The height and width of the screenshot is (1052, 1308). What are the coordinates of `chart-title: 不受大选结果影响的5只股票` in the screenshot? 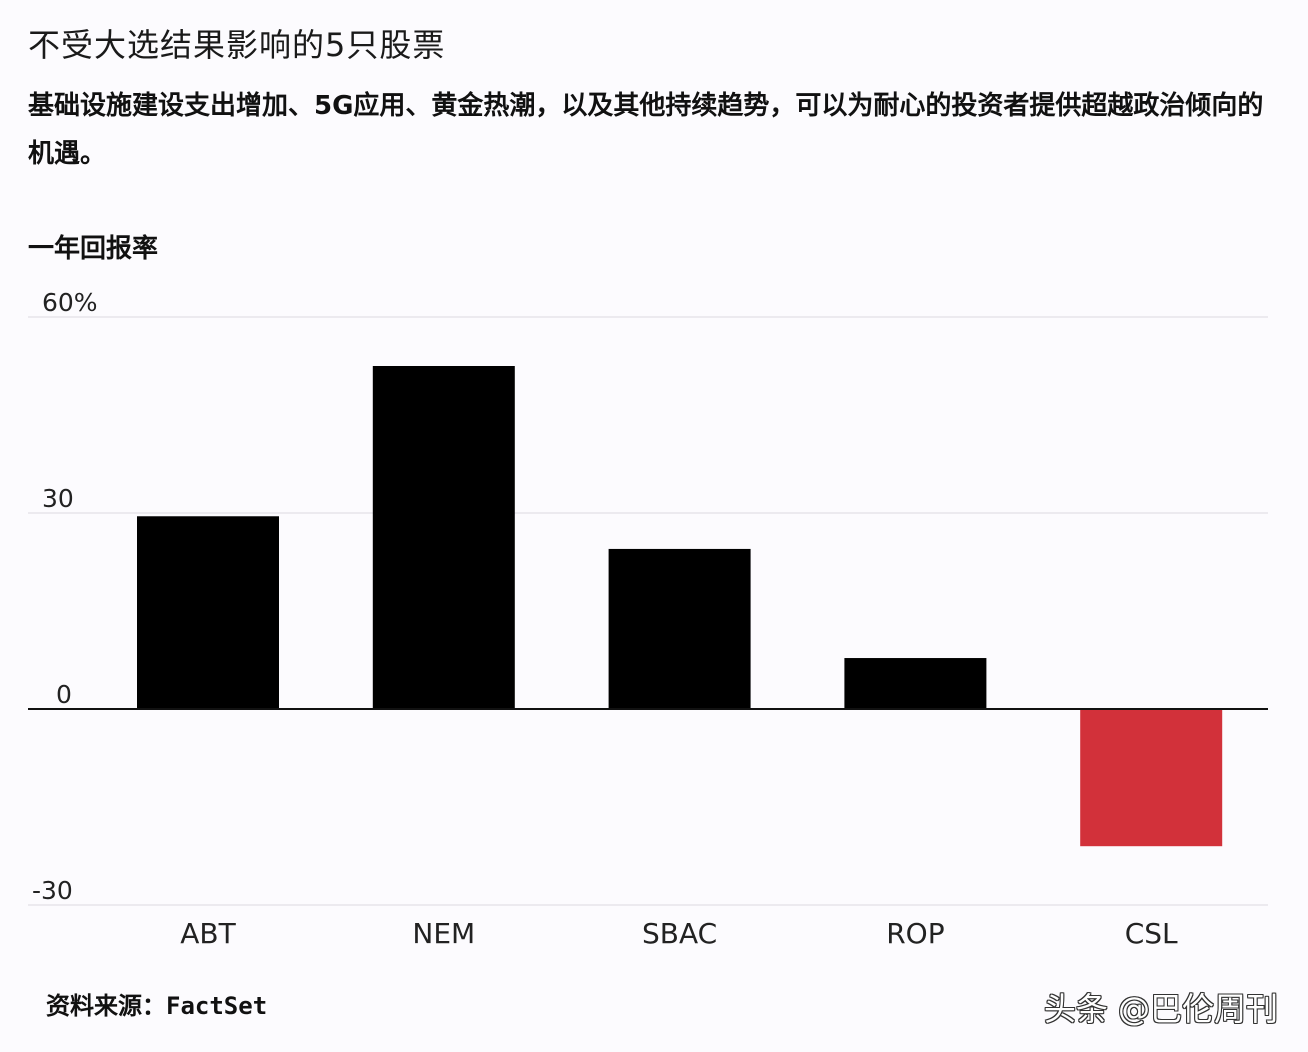 It's located at (237, 45).